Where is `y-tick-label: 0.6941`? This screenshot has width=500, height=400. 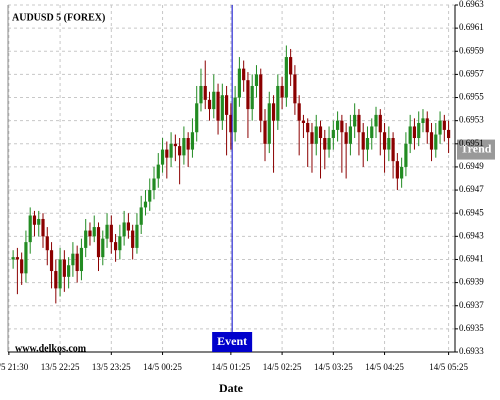
y-tick-label: 0.6941 is located at coordinates (471, 259).